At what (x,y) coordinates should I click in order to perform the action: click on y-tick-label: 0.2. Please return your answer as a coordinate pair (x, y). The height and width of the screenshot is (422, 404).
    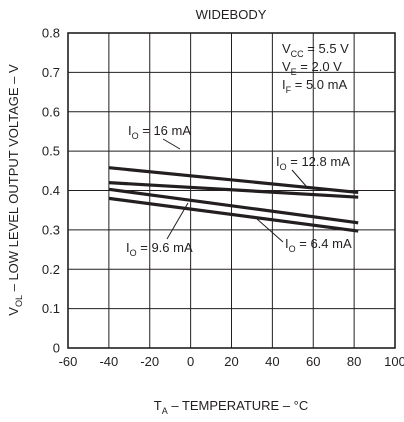
    Looking at the image, I should click on (51, 269).